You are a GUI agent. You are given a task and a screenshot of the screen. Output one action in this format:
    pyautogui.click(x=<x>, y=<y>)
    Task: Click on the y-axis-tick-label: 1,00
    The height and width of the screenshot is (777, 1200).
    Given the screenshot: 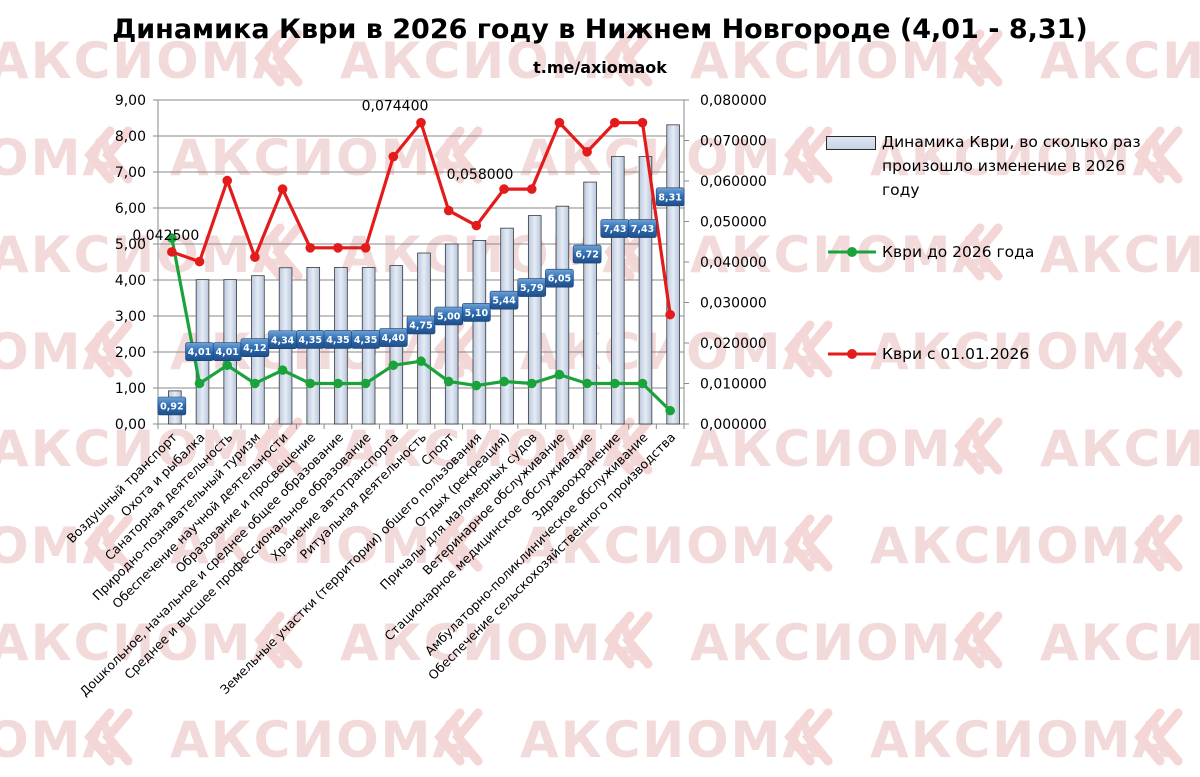 What is the action you would take?
    pyautogui.click(x=130, y=389)
    